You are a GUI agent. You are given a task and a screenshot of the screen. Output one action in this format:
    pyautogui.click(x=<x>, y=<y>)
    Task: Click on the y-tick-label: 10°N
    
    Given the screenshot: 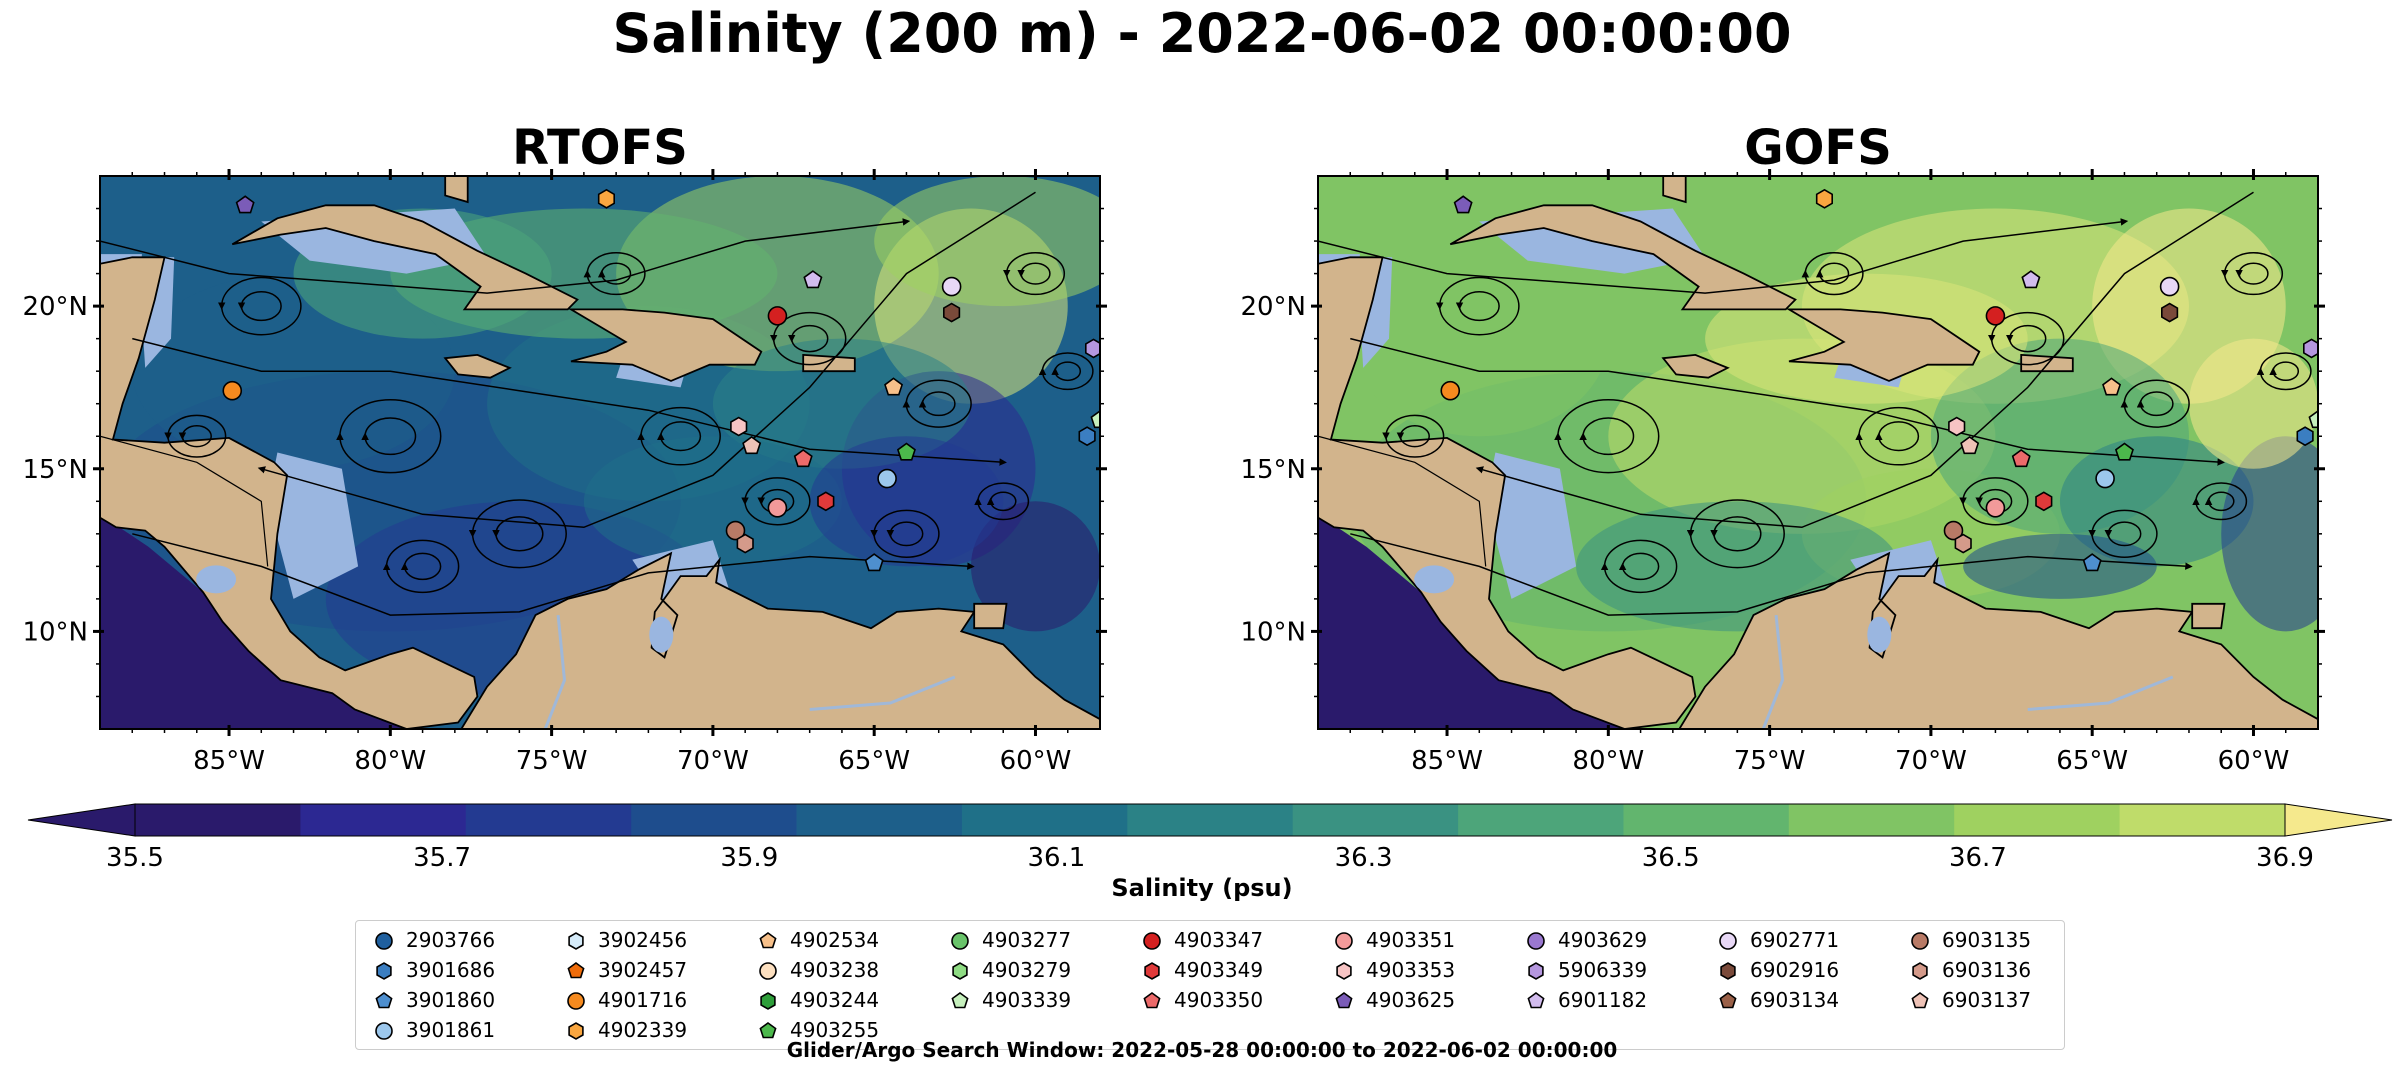 What is the action you would take?
    pyautogui.click(x=1273, y=632)
    